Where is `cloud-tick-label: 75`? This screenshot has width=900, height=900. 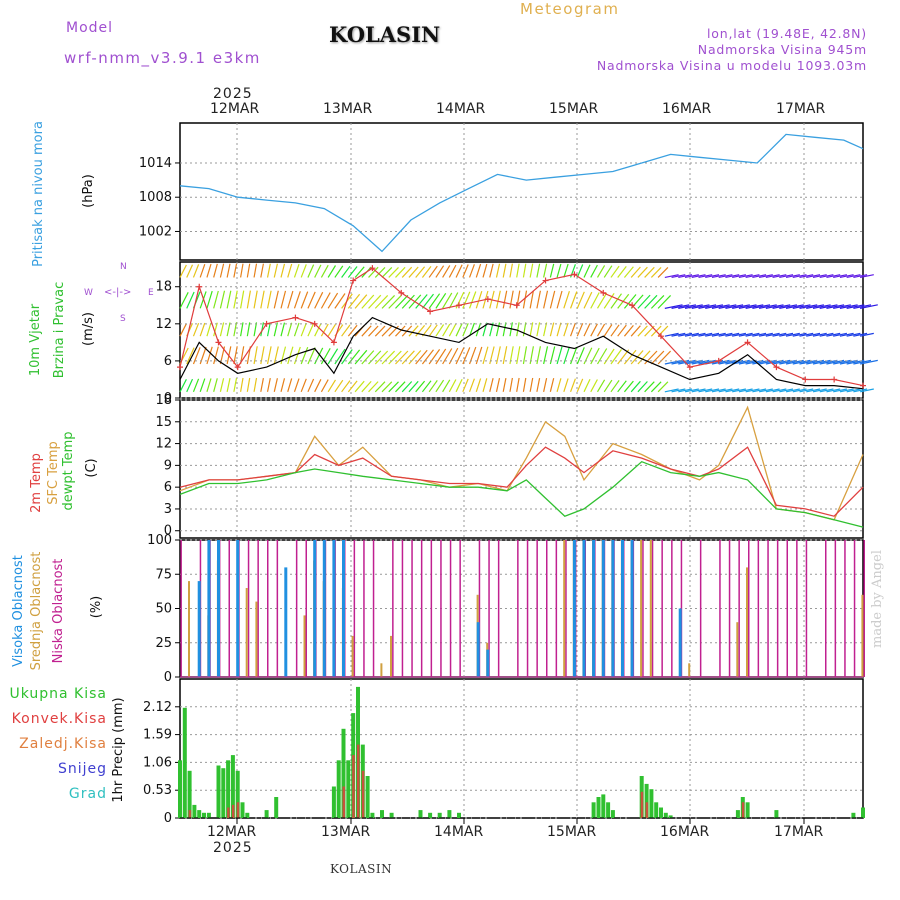 cloud-tick-label: 75 is located at coordinates (163, 574).